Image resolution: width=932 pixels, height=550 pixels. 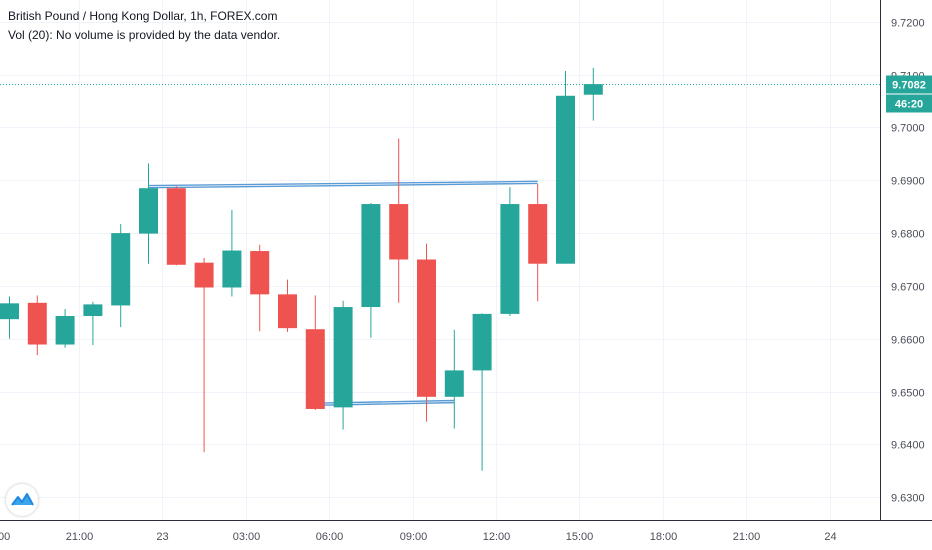 I want to click on y-tick-label: 9.6500, so click(x=908, y=394).